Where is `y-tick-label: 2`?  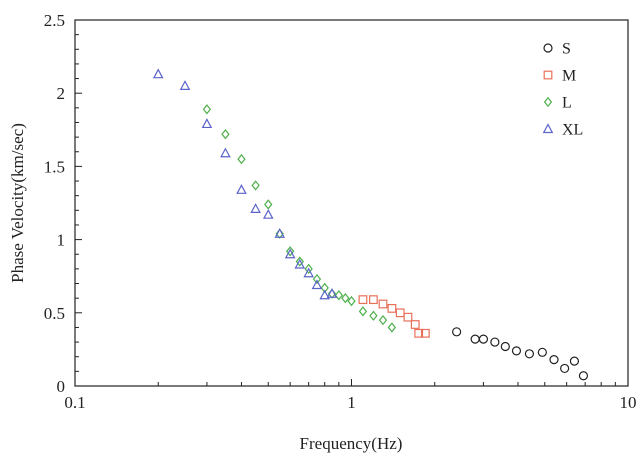 y-tick-label: 2 is located at coordinates (61, 93).